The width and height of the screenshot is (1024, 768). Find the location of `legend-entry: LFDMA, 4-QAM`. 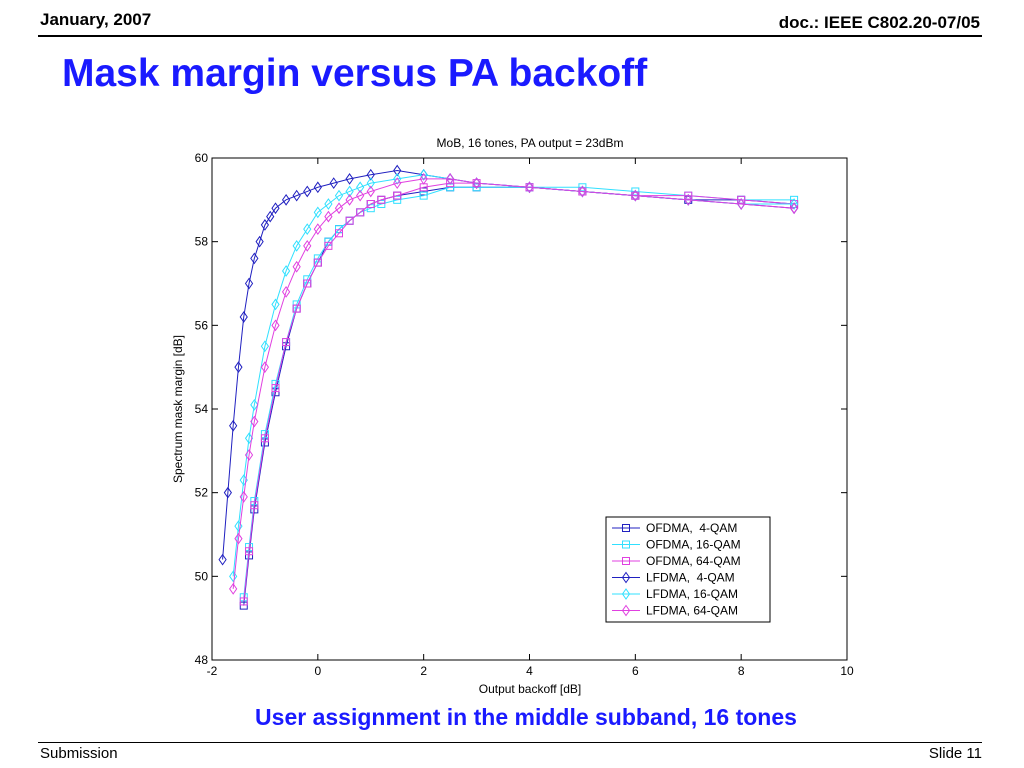

legend-entry: LFDMA, 4-QAM is located at coordinates (673, 578).